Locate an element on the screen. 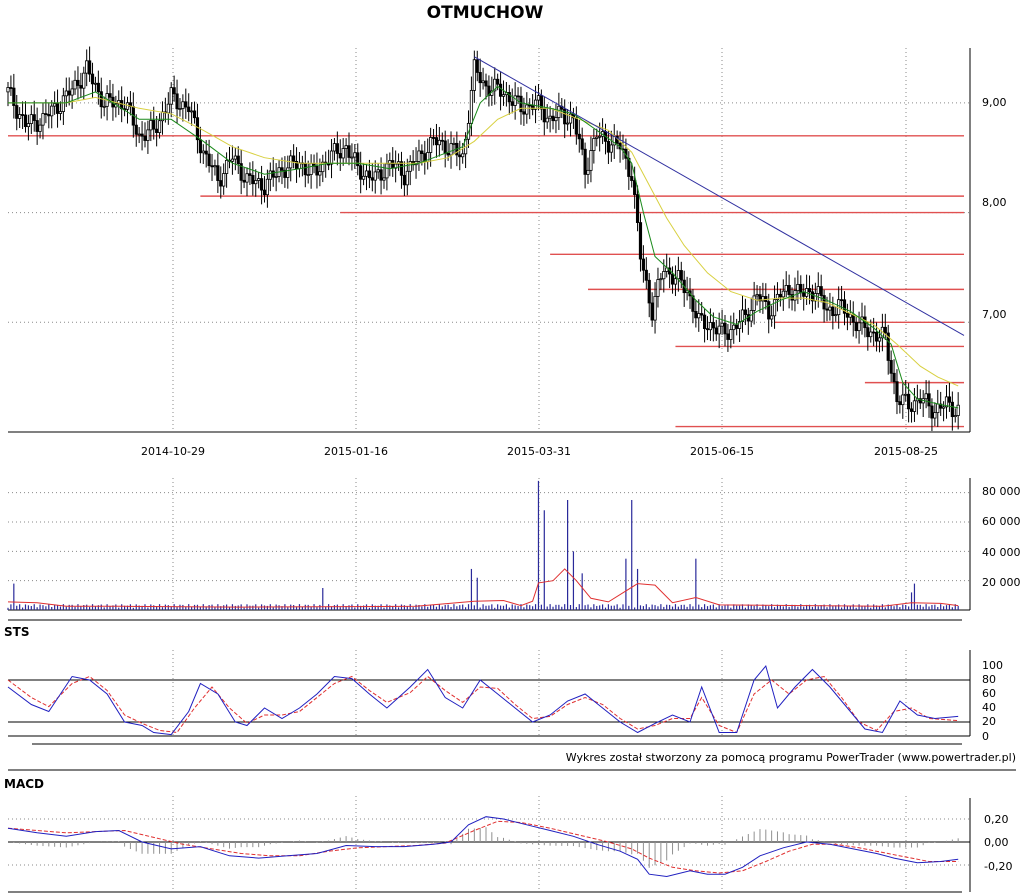  vol-tick-80000: 80 000 is located at coordinates (1001, 491).